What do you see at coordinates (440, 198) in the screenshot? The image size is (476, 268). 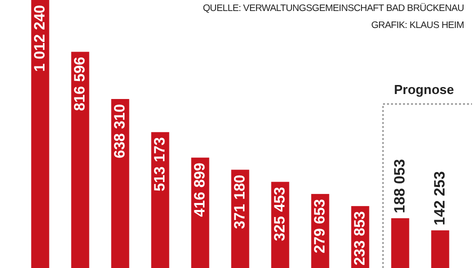 I see `data-label: 142 253` at bounding box center [440, 198].